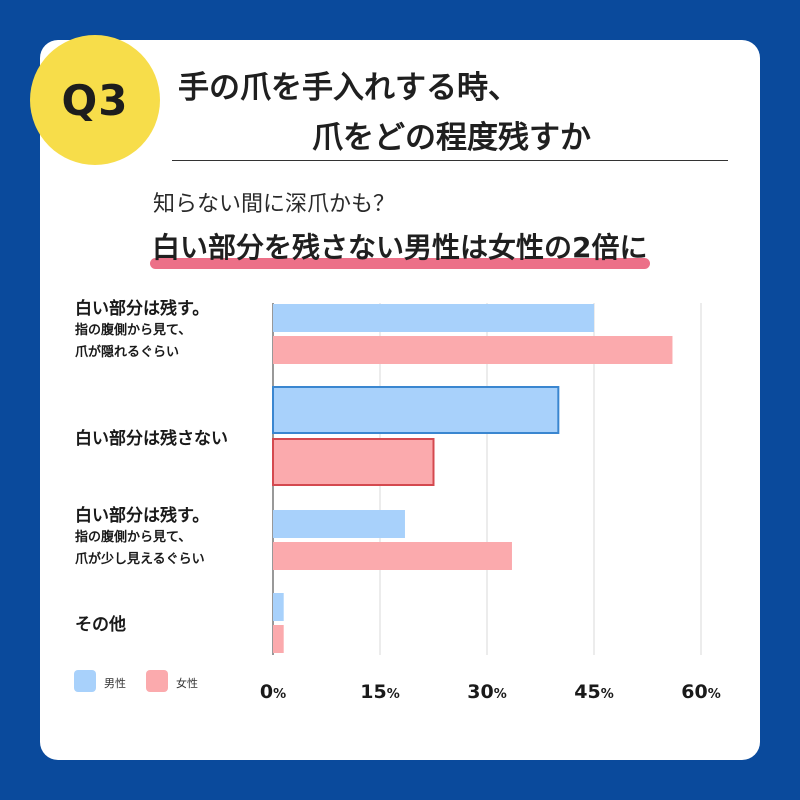 This screenshot has width=800, height=800. What do you see at coordinates (133, 330) in the screenshot?
I see `category-label-1-note-1: 指の腹側から見て、` at bounding box center [133, 330].